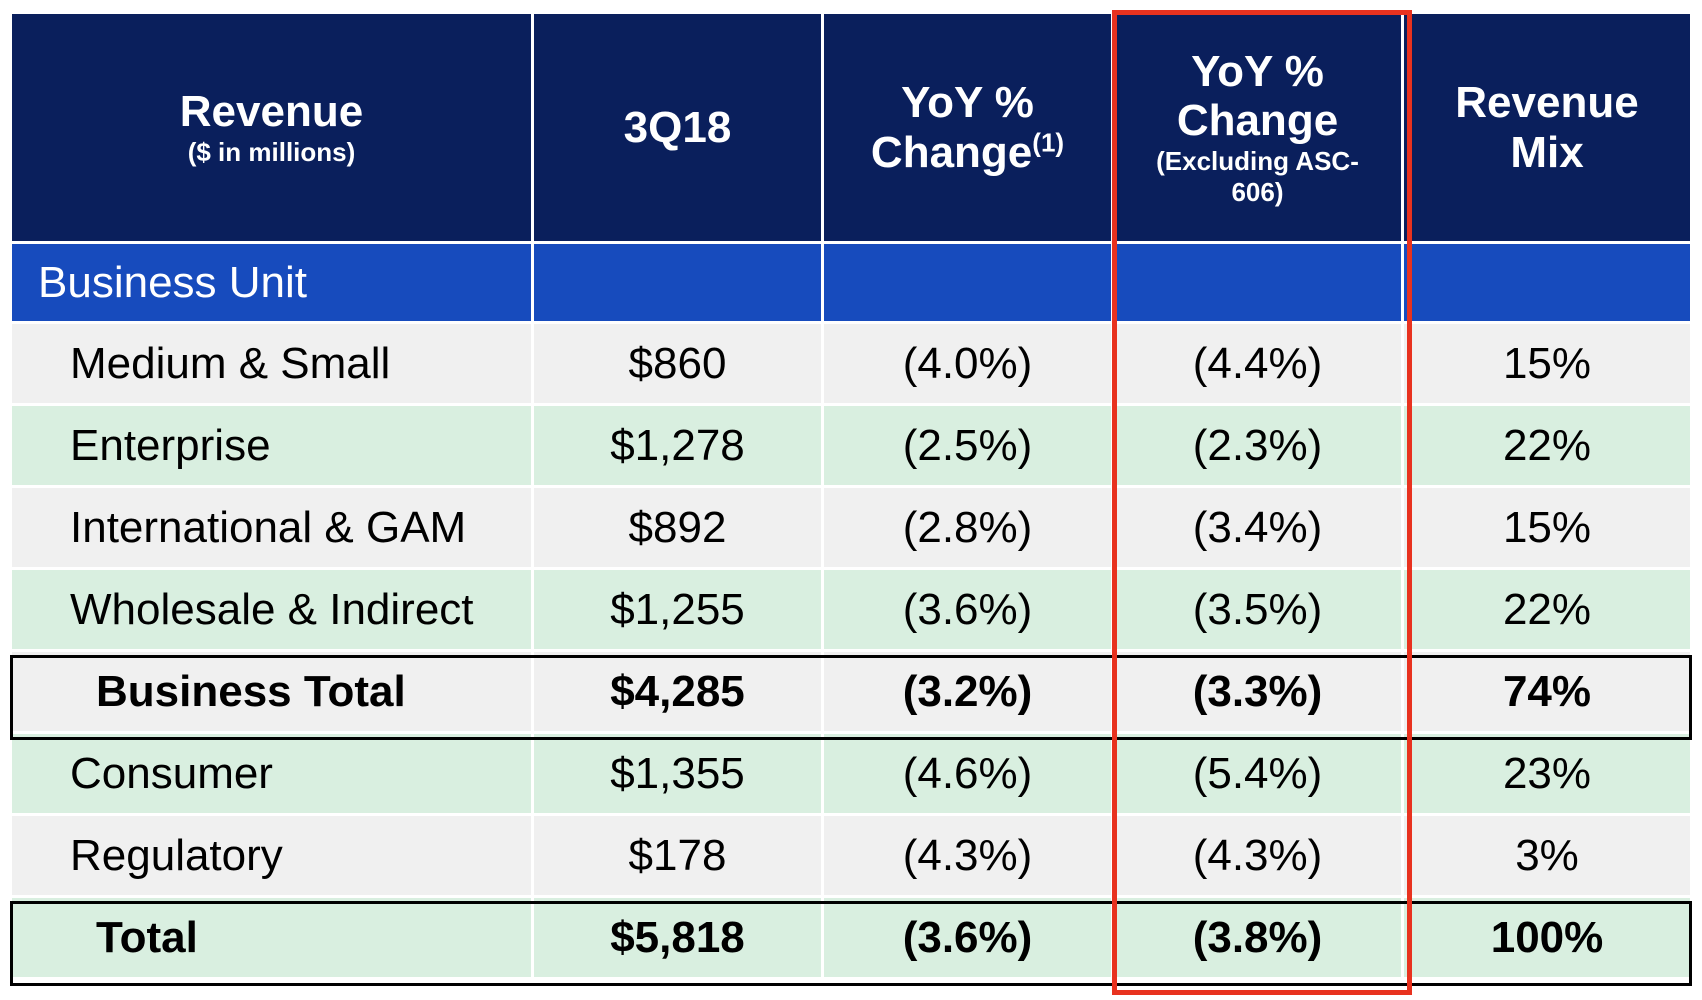  Describe the element at coordinates (271, 112) in the screenshot. I see `header-revenue-title: Revenue` at that location.